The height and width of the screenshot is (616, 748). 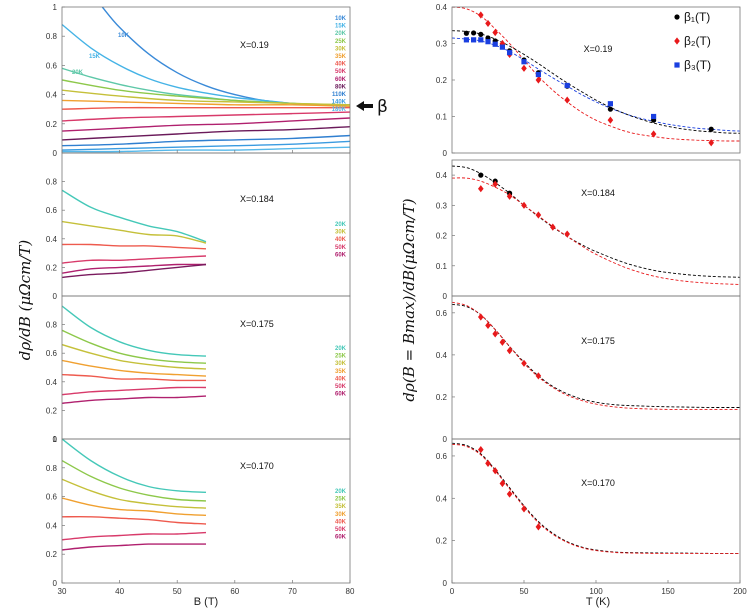 I want to click on legend-label: 20K, so click(x=341, y=225).